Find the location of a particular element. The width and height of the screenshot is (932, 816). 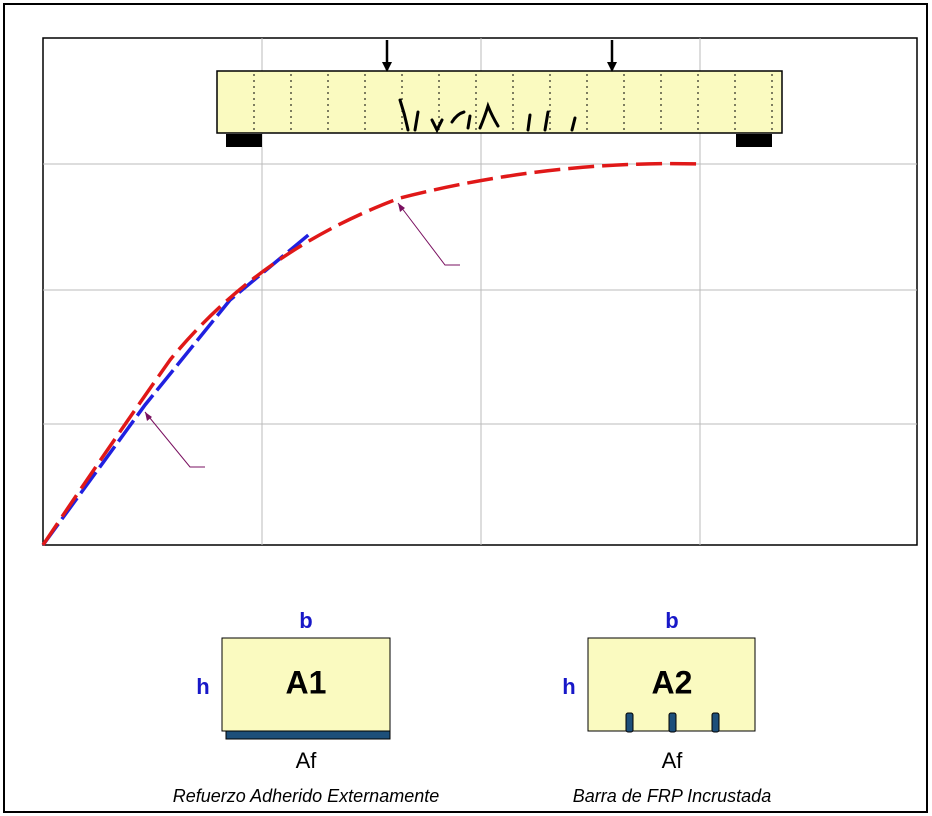

section-a1 is located at coordinates (306, 684).